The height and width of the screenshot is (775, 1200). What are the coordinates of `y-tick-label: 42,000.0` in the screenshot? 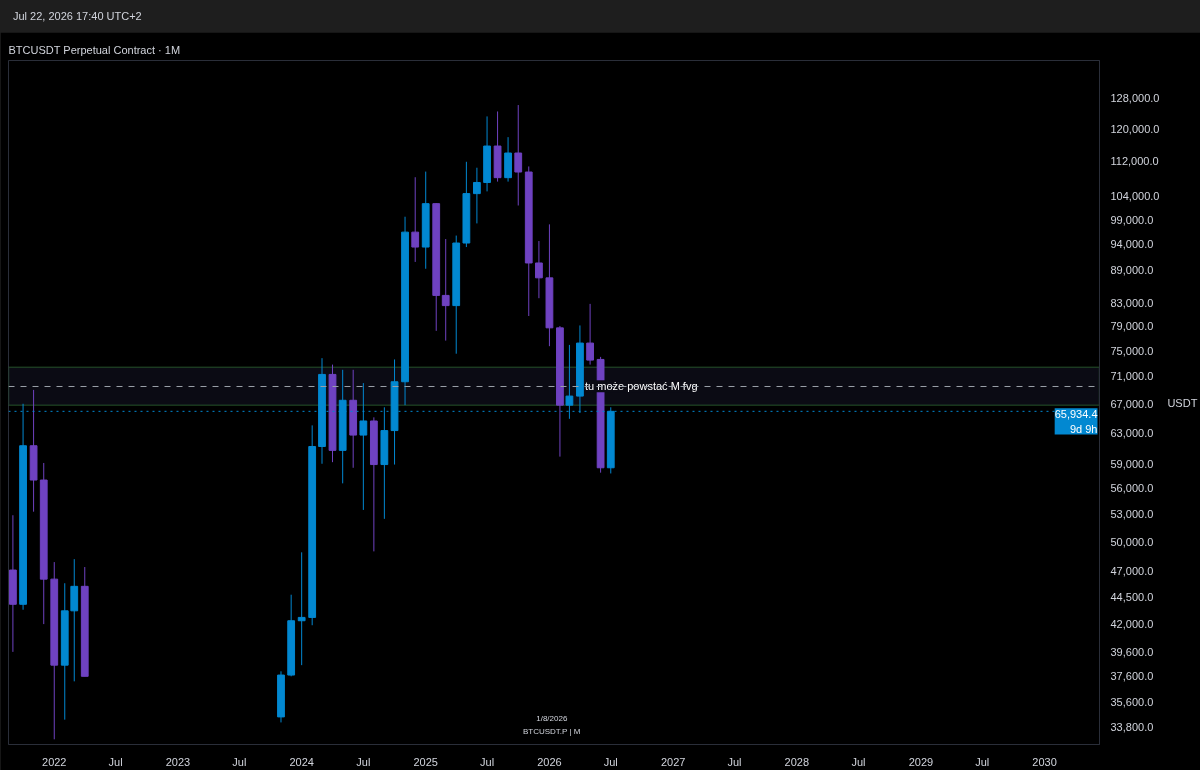 It's located at (1132, 624).